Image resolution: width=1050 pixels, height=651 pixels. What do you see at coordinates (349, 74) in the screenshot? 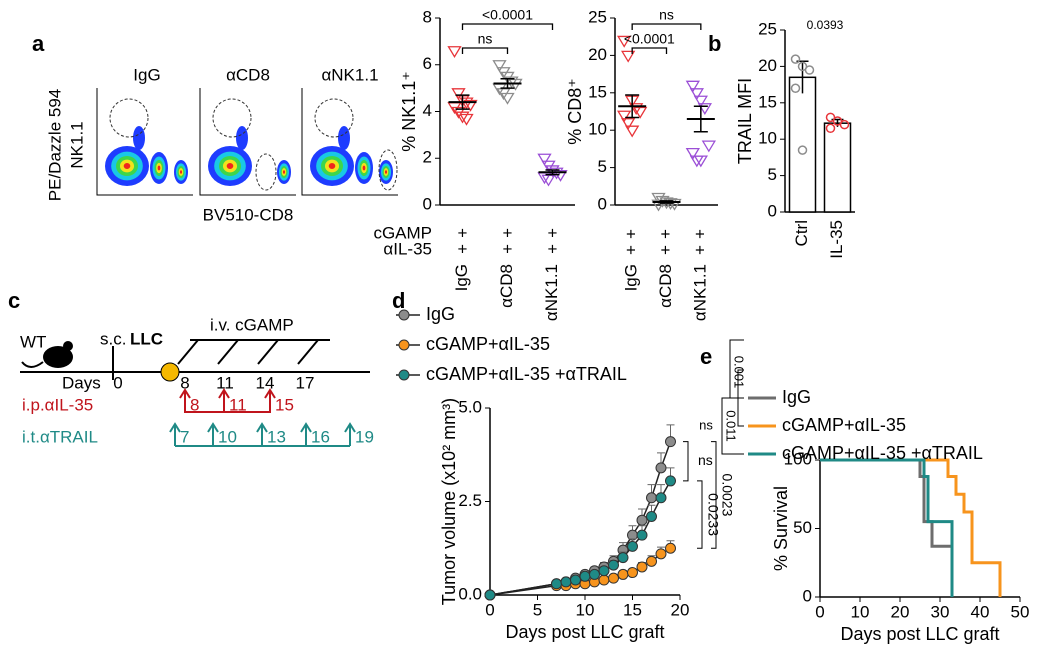
I see `flow-title: αNK1.1` at bounding box center [349, 74].